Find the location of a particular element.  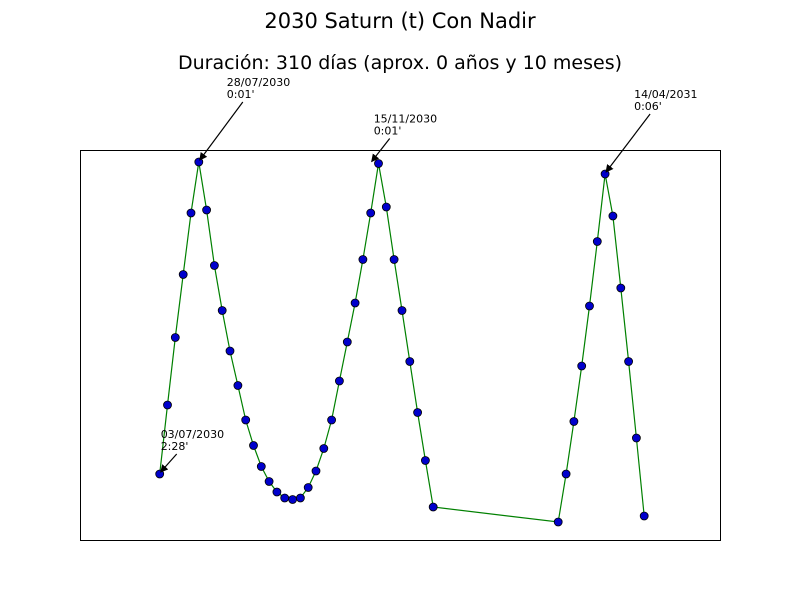

annotation-date: 03/07/2030 is located at coordinates (192, 434).